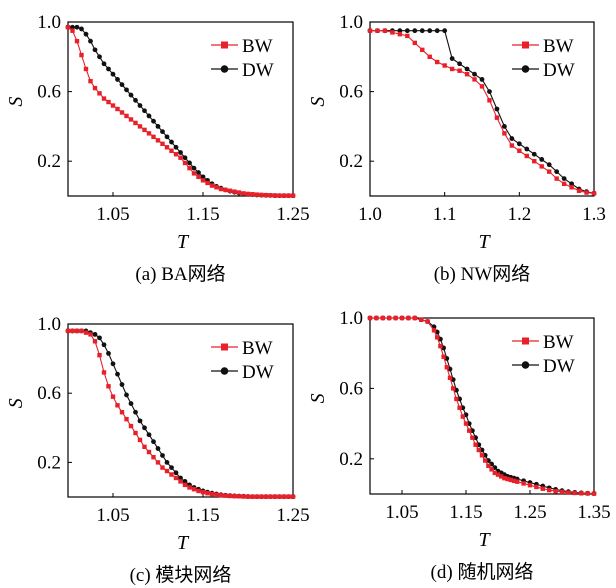 The image size is (616, 588). What do you see at coordinates (112, 515) in the screenshot?
I see `x-tick-label: 1.05` at bounding box center [112, 515].